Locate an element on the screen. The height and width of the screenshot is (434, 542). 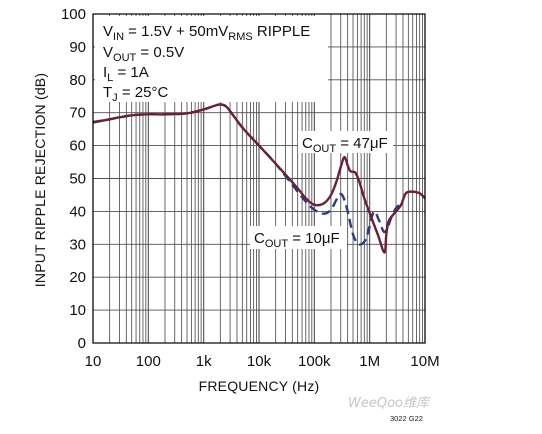
test-condition-subscript: RMS is located at coordinates (240, 37).